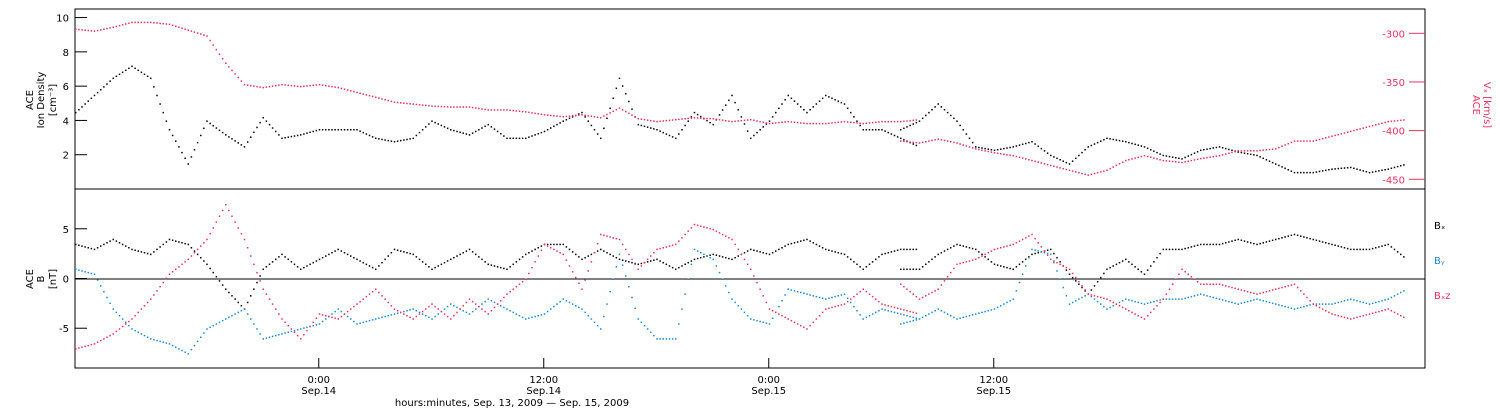 Image resolution: width=1500 pixels, height=410 pixels. I want to click on x-tick-date: Sep.15, so click(993, 391).